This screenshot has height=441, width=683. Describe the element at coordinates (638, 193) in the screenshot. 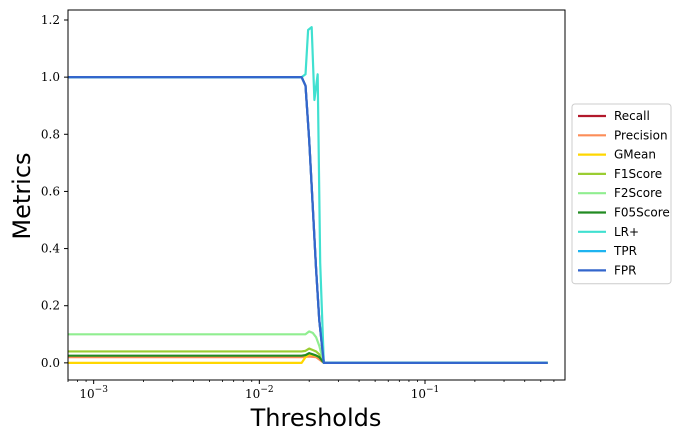

I see `legend-label: F2Score` at that location.